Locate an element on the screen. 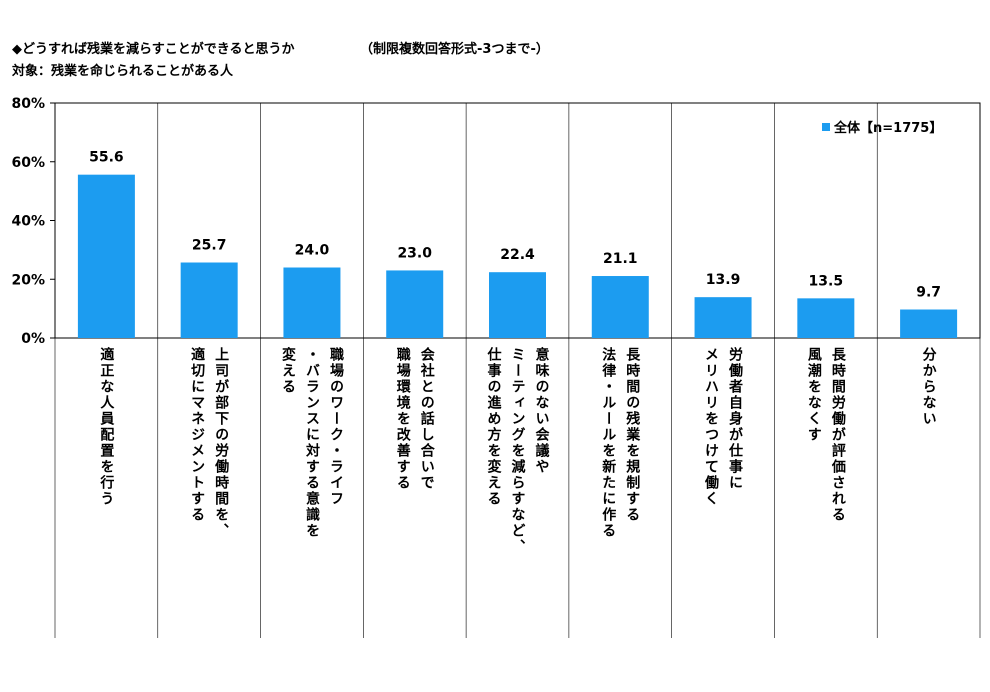  category-label: 分からない is located at coordinates (928, 387).